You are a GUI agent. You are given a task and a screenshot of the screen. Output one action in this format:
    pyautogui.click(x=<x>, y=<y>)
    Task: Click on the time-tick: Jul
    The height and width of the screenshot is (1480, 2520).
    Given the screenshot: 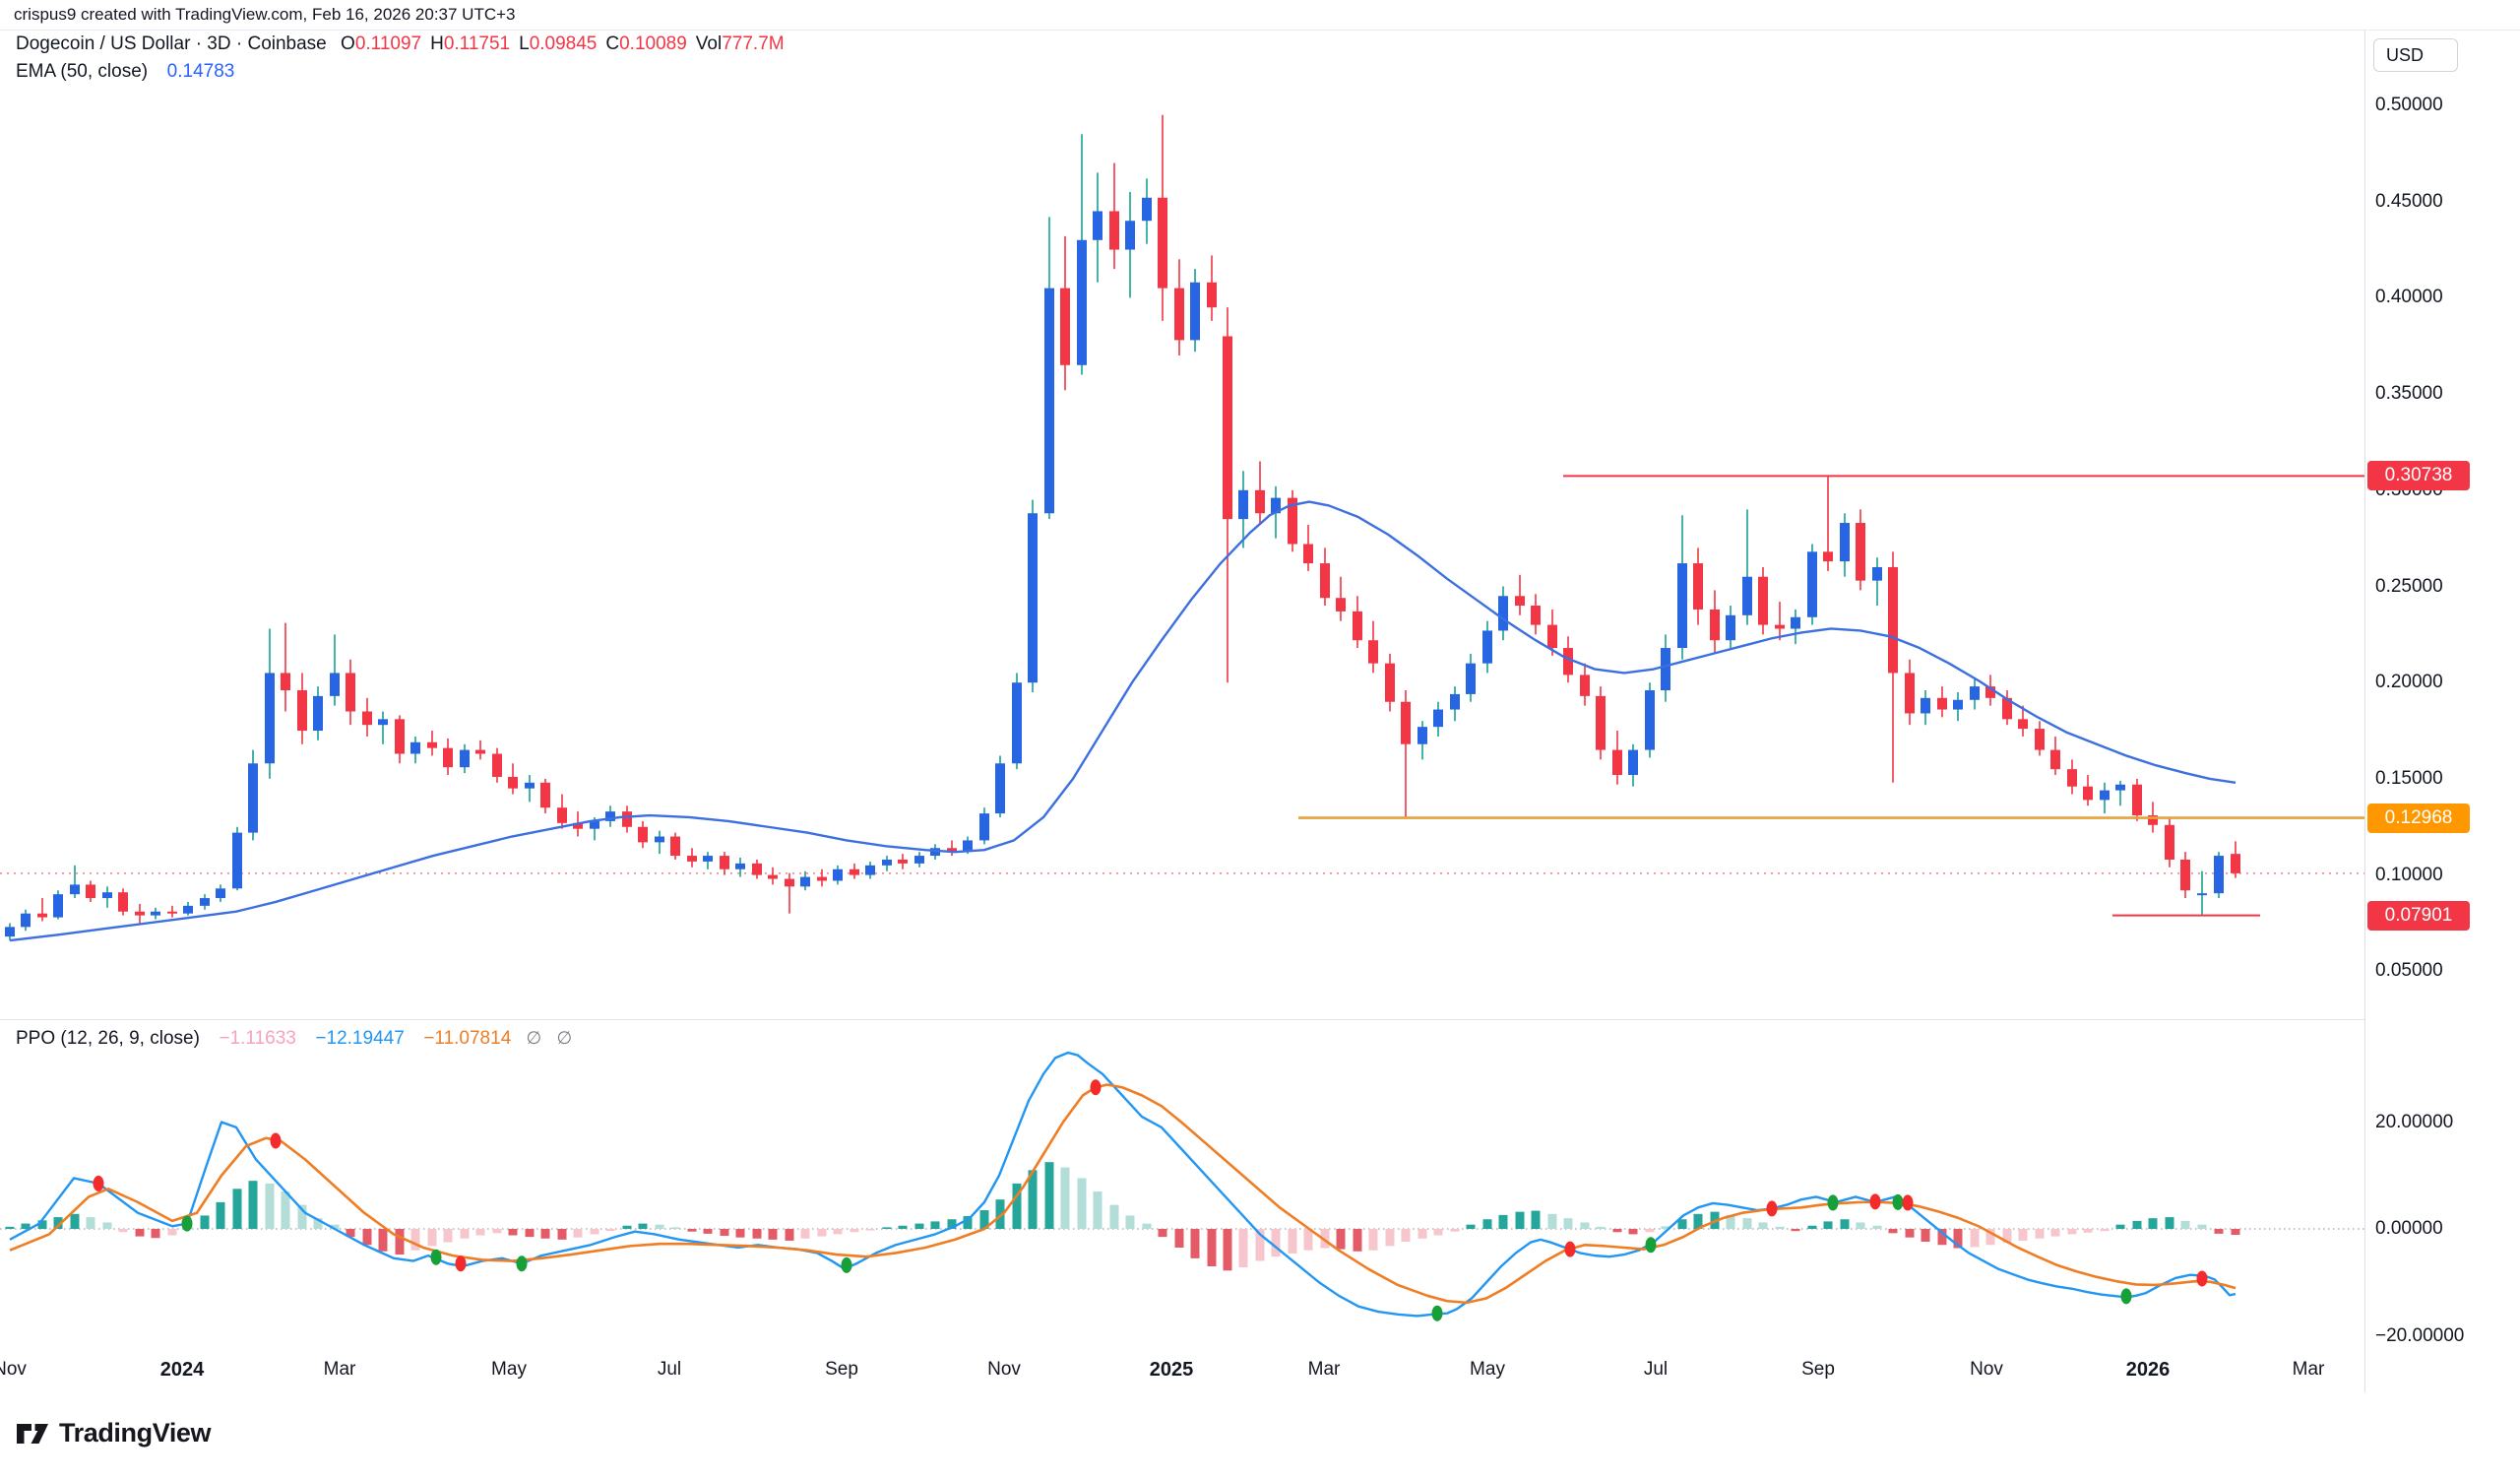 What is the action you would take?
    pyautogui.click(x=669, y=1369)
    